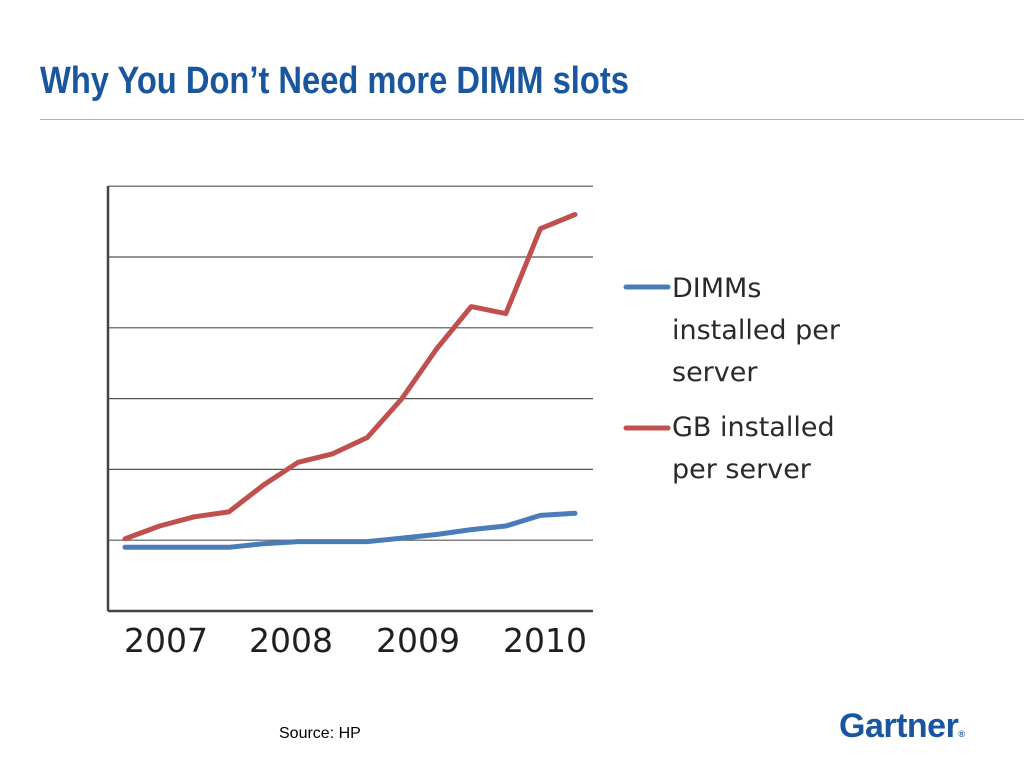 The width and height of the screenshot is (1024, 768). Describe the element at coordinates (716, 288) in the screenshot. I see `legend-label-dimms-line-1: DIMMs` at that location.